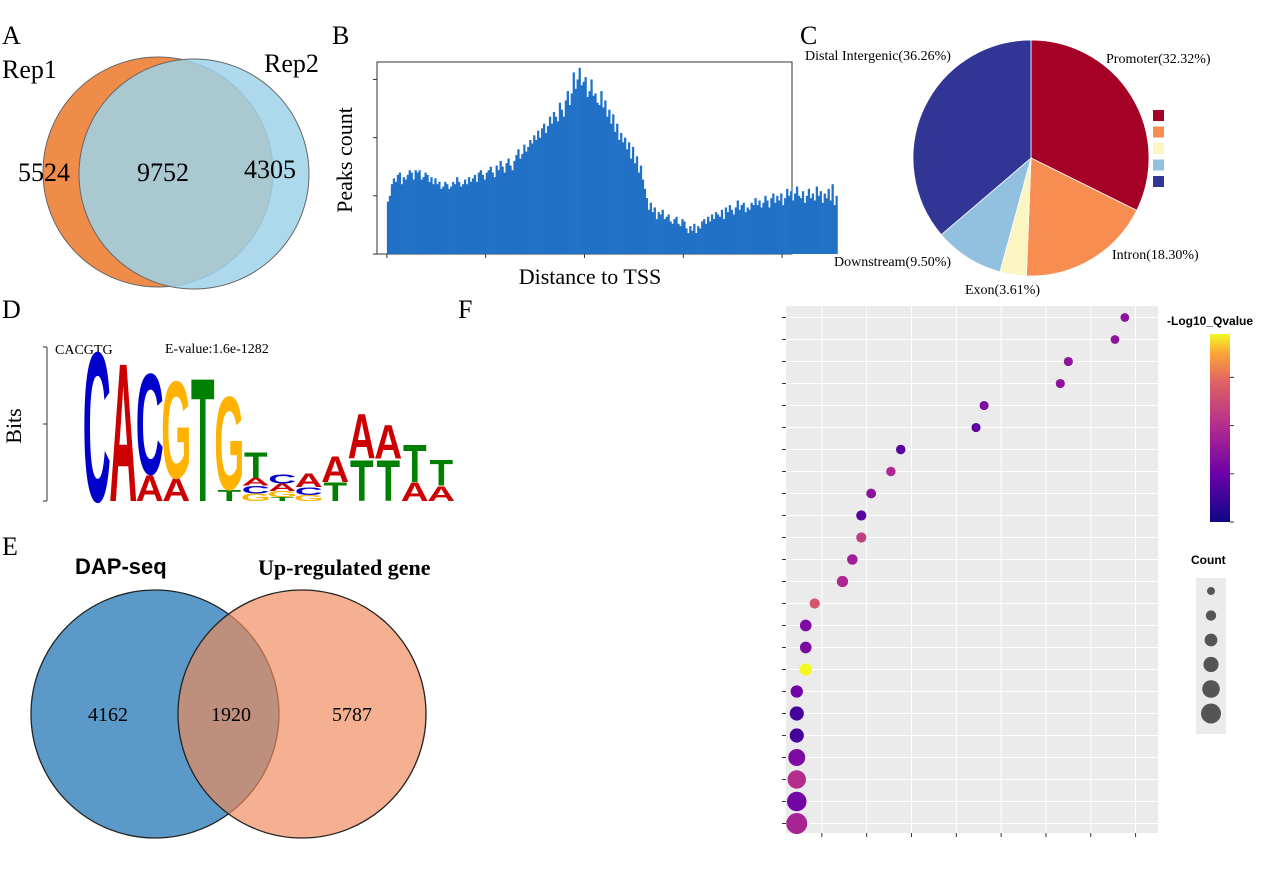 This screenshot has width=1262, height=879. I want to click on pie-c-legend-swatch, so click(1158, 132).